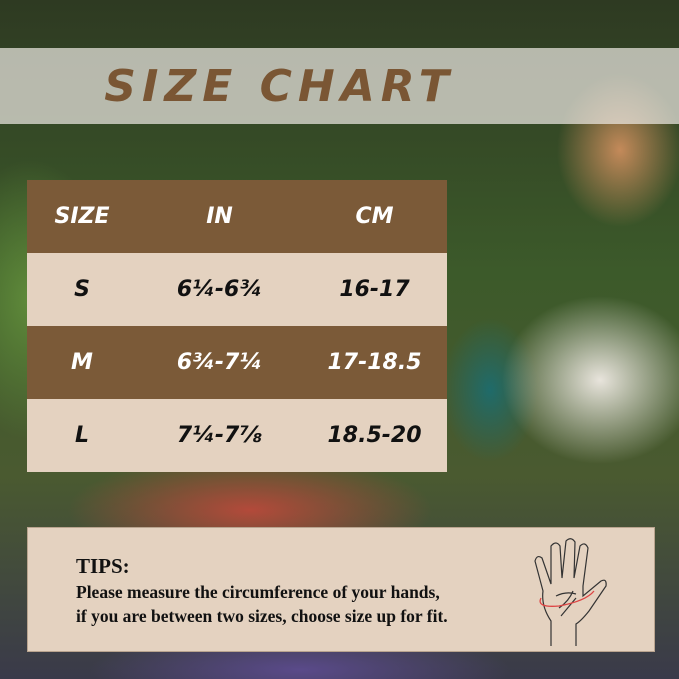 Image resolution: width=679 pixels, height=679 pixels. I want to click on cm-cell: 18.5-20, so click(374, 435).